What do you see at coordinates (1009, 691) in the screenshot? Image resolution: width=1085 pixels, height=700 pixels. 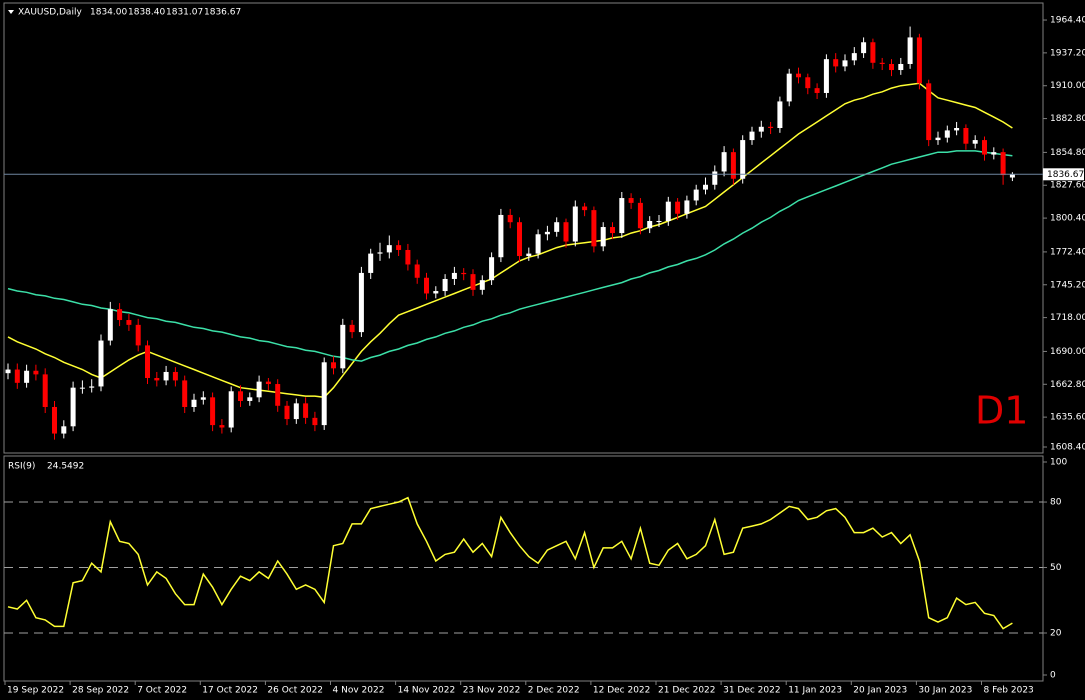 I see `x-tick-label: 8 Feb 2023` at bounding box center [1009, 691].